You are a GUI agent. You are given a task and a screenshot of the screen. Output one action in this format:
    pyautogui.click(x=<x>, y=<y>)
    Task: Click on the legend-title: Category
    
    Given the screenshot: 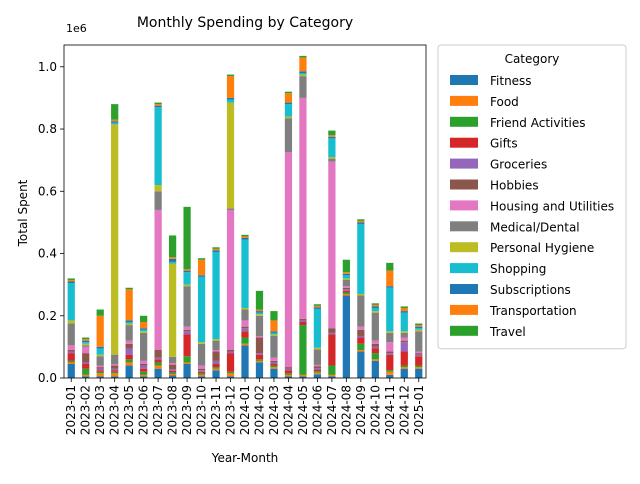 What is the action you would take?
    pyautogui.click(x=532, y=59)
    